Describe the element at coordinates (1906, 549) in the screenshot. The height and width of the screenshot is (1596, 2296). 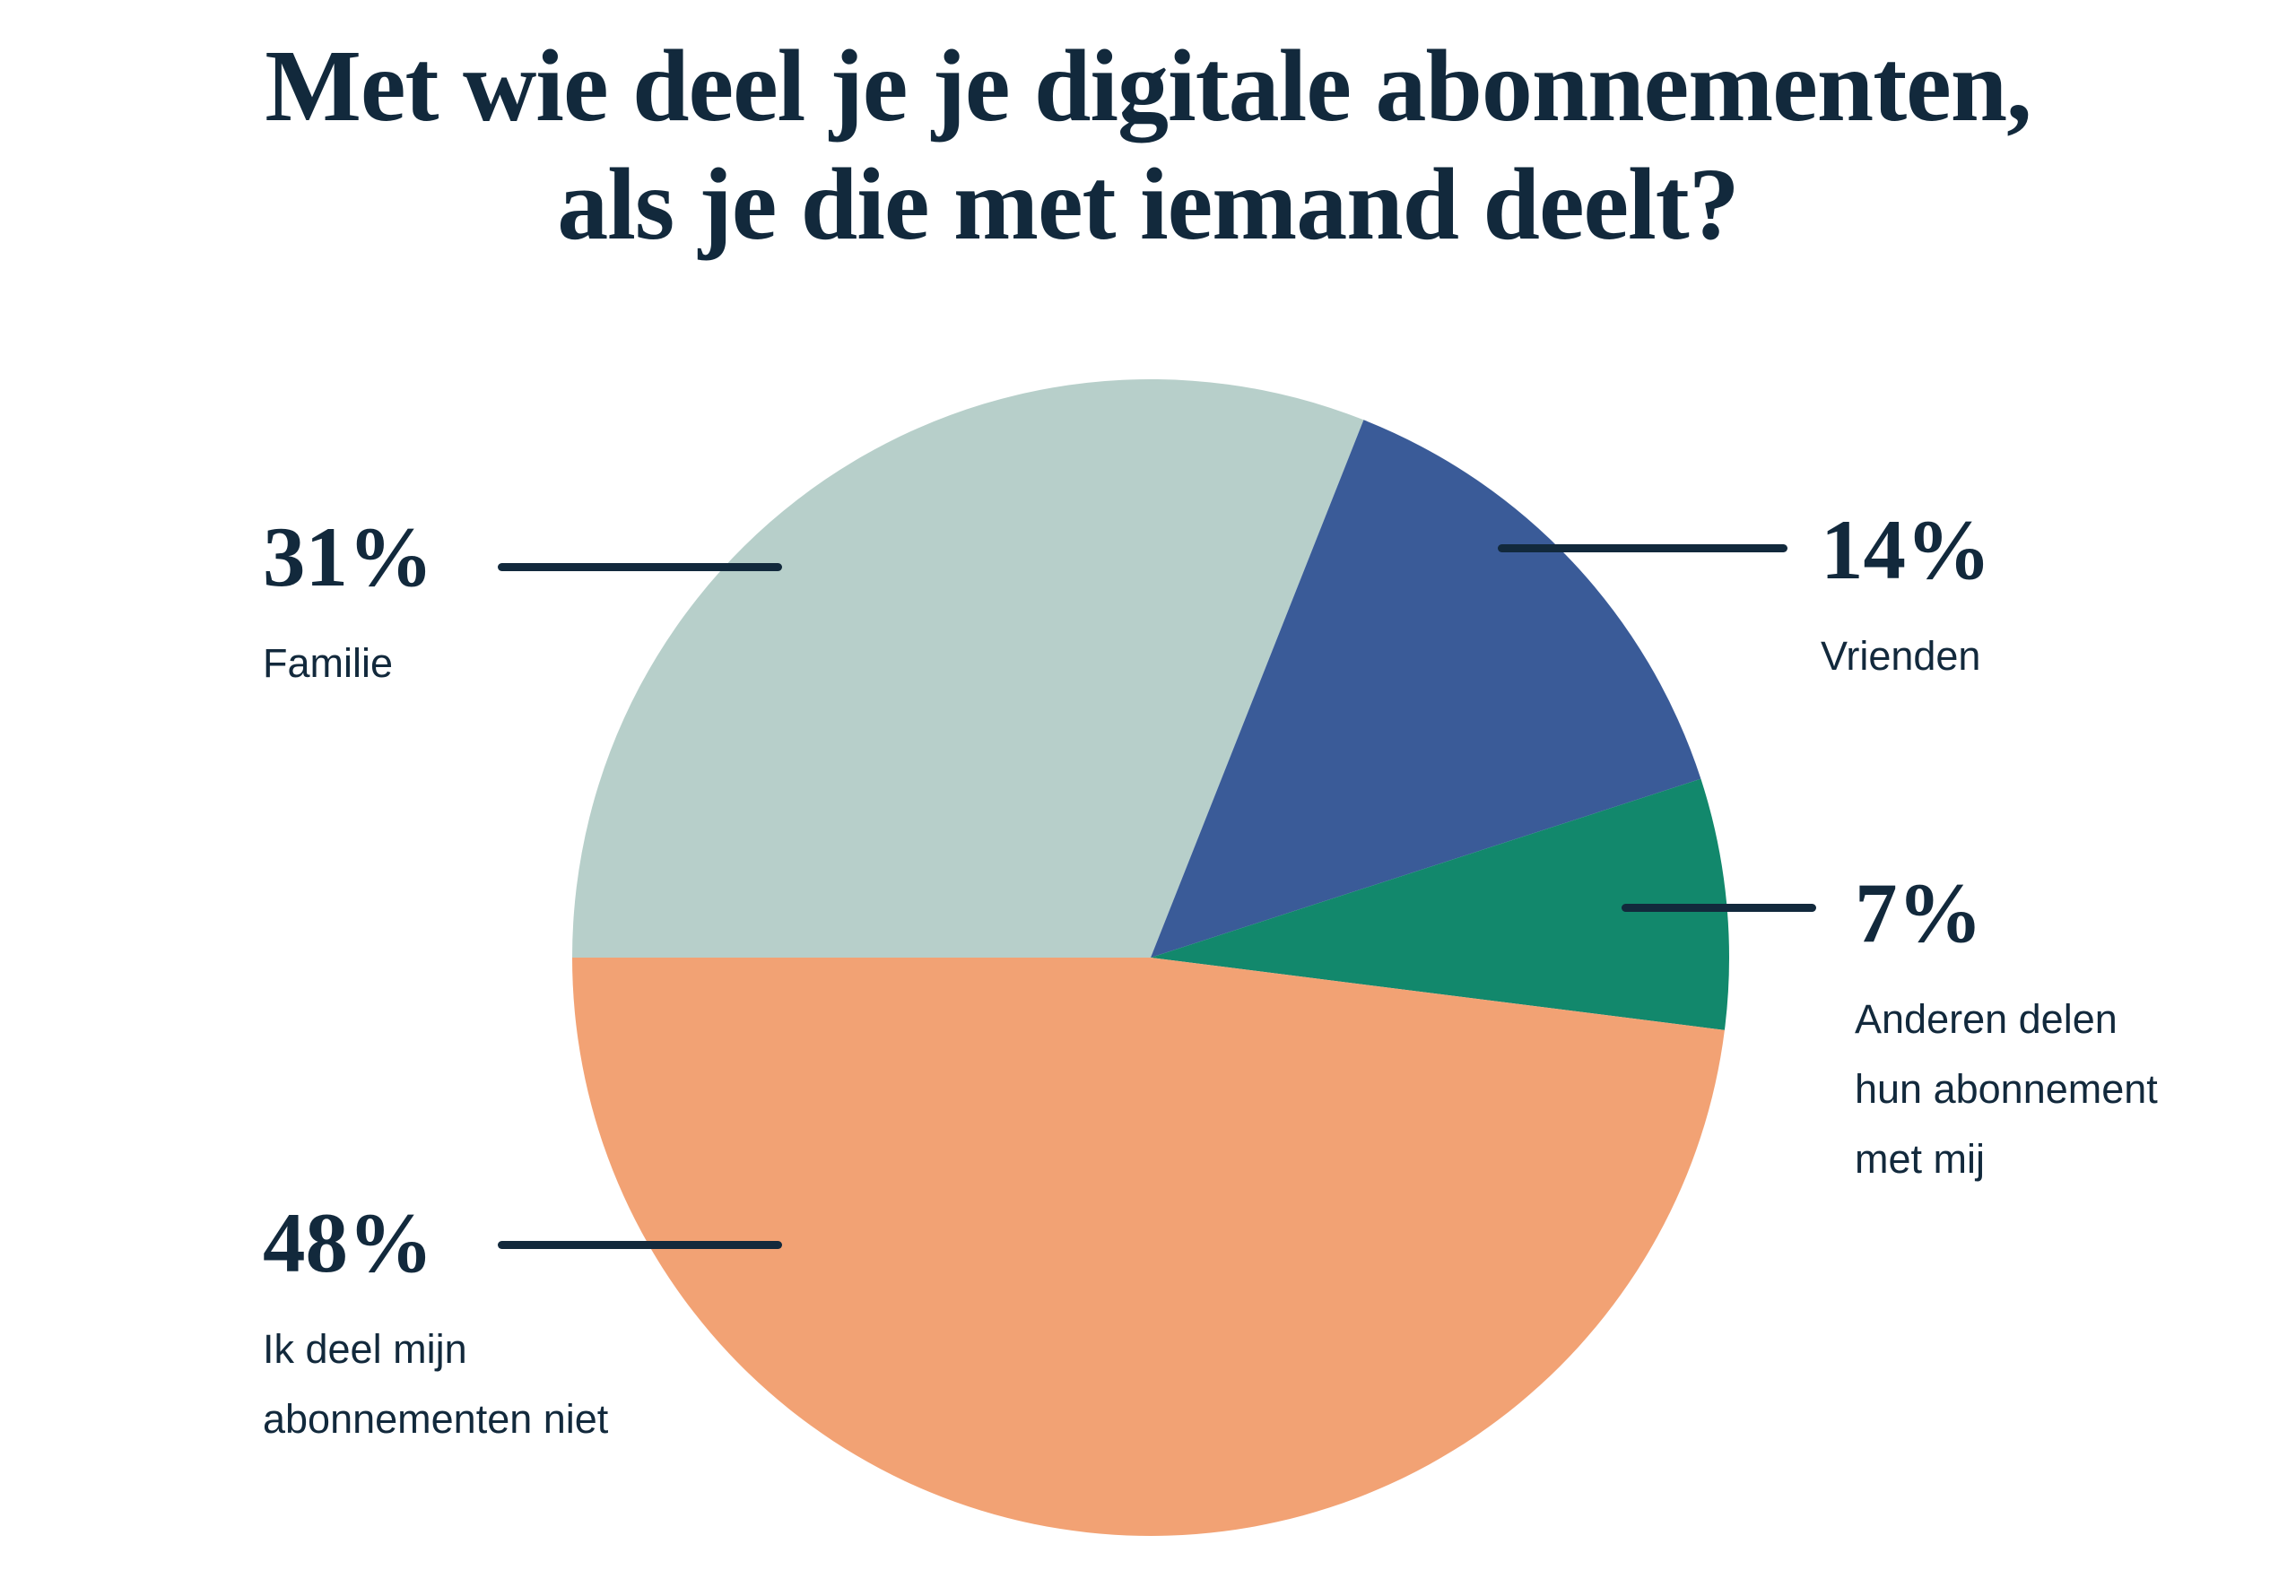
I see `callout-vrienden-percent: 14%` at that location.